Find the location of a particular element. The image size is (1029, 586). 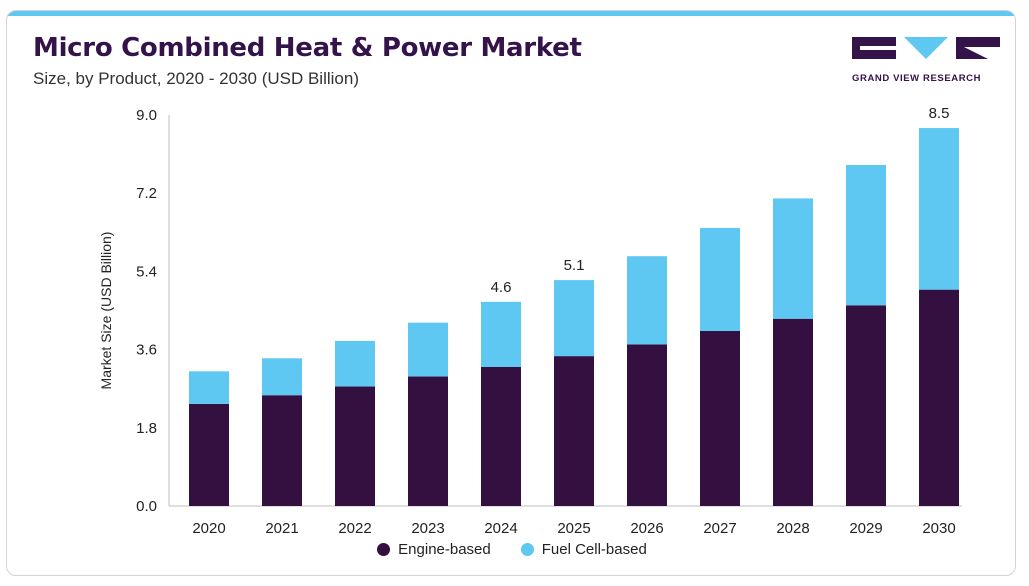

x-tick-label: 2026 is located at coordinates (646, 528).